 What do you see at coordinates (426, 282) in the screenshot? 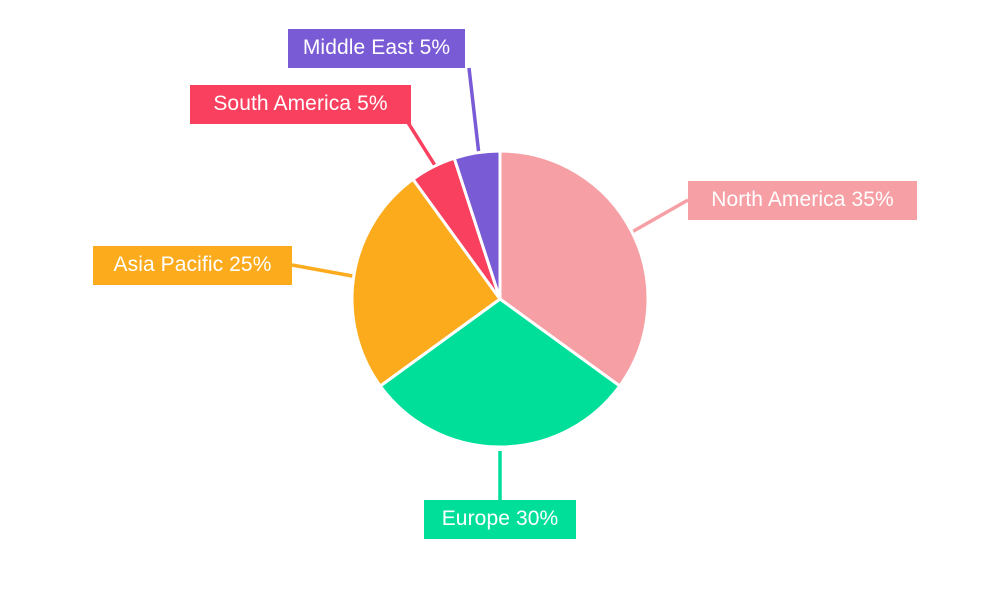
I see `pie-slice-asia-pacific` at bounding box center [426, 282].